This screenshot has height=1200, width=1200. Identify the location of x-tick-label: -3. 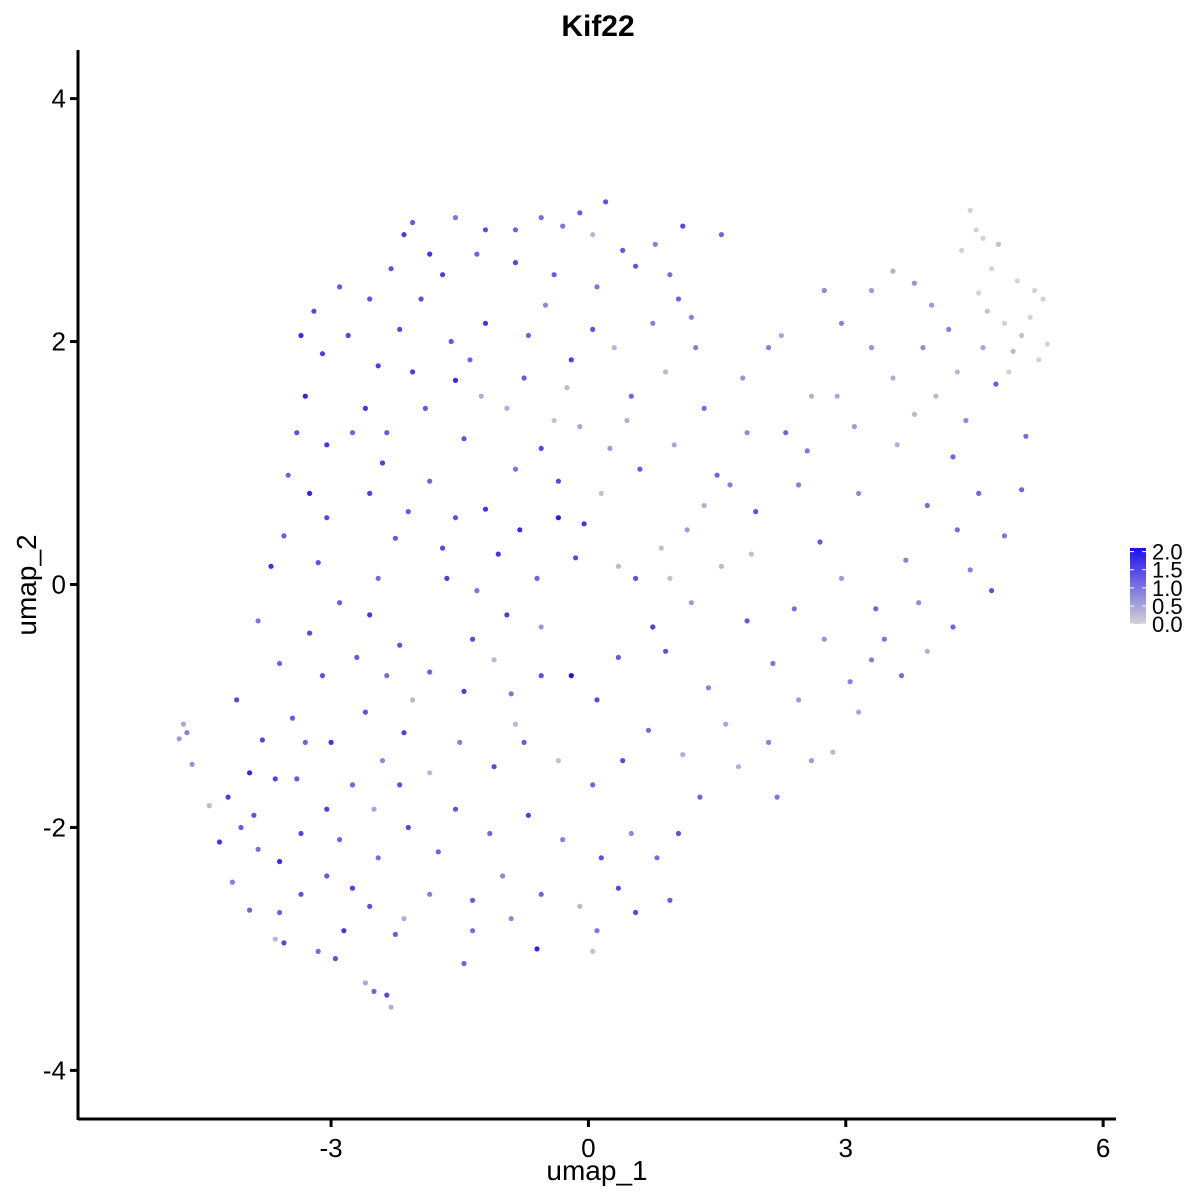
(331, 1148).